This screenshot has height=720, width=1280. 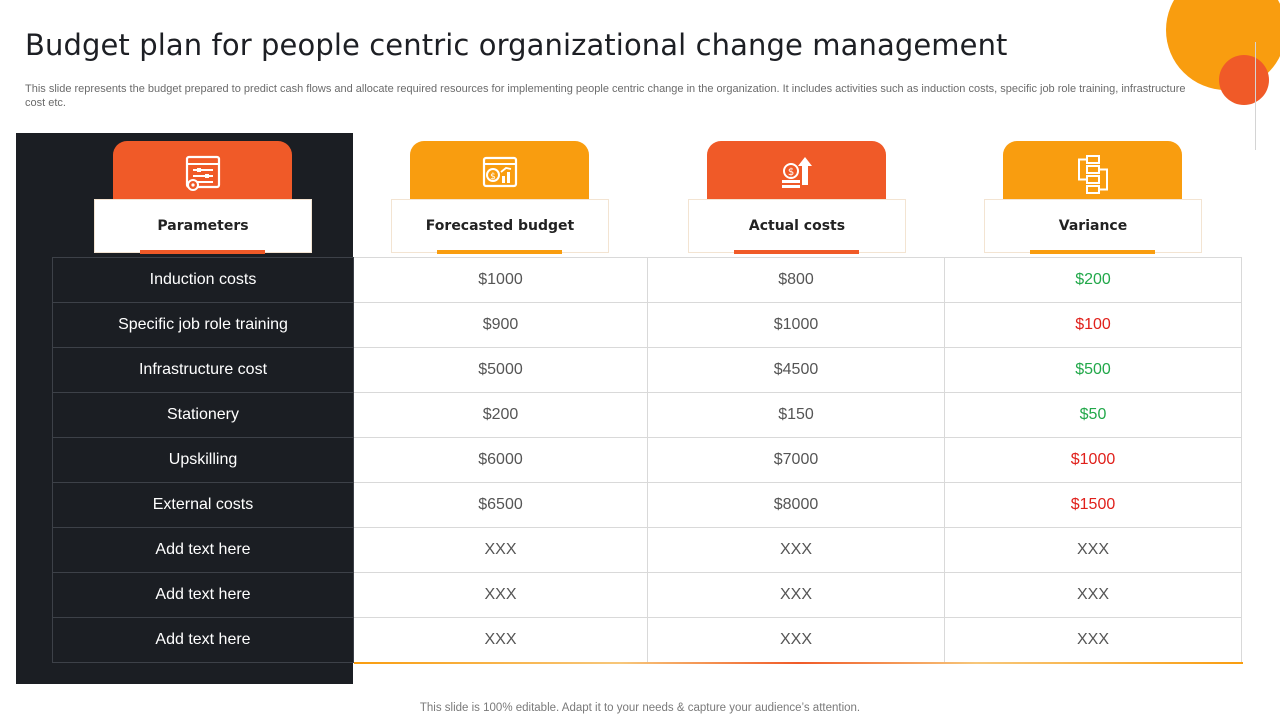 I want to click on table-row: Infrastructure cost $5000 $4500 $500, so click(x=647, y=370).